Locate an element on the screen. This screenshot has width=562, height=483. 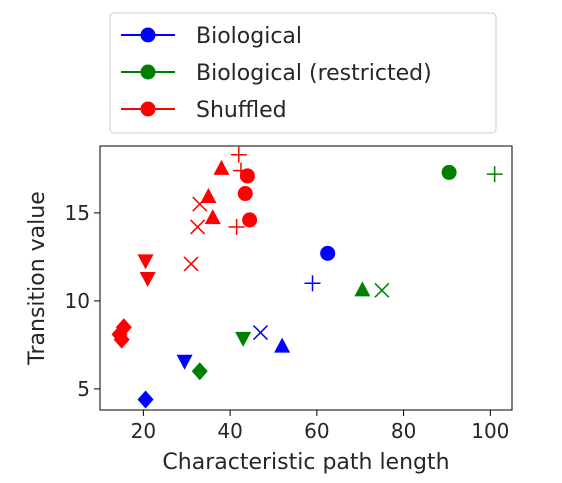
y-tick-label: 10 is located at coordinates (77, 301).